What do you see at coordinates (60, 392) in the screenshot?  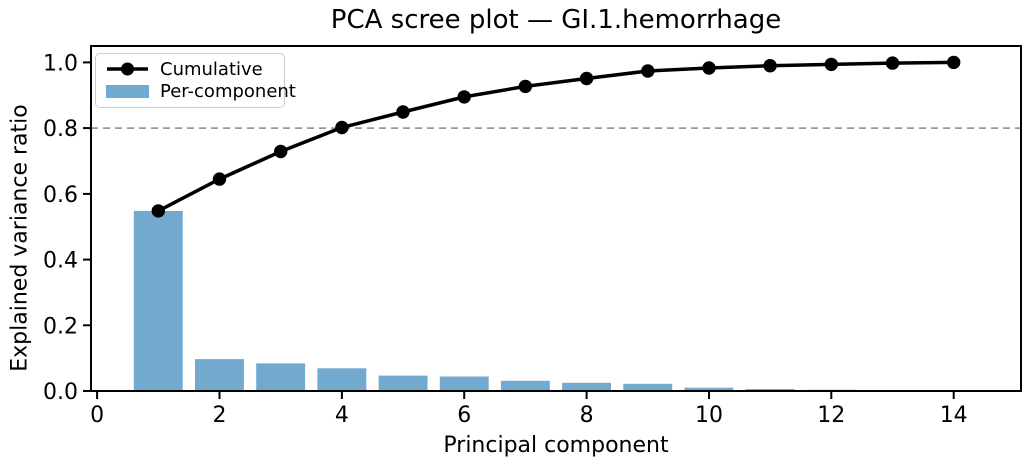 I see `y-tick-label: 0.0` at bounding box center [60, 392].